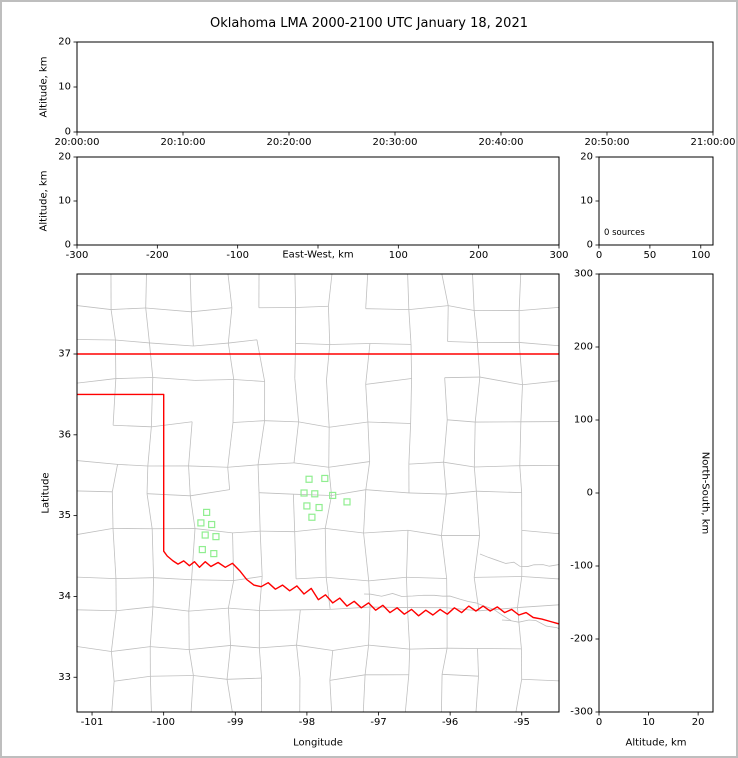  What do you see at coordinates (46, 493) in the screenshot?
I see `y-axis-label-latitude: Latitude` at bounding box center [46, 493].